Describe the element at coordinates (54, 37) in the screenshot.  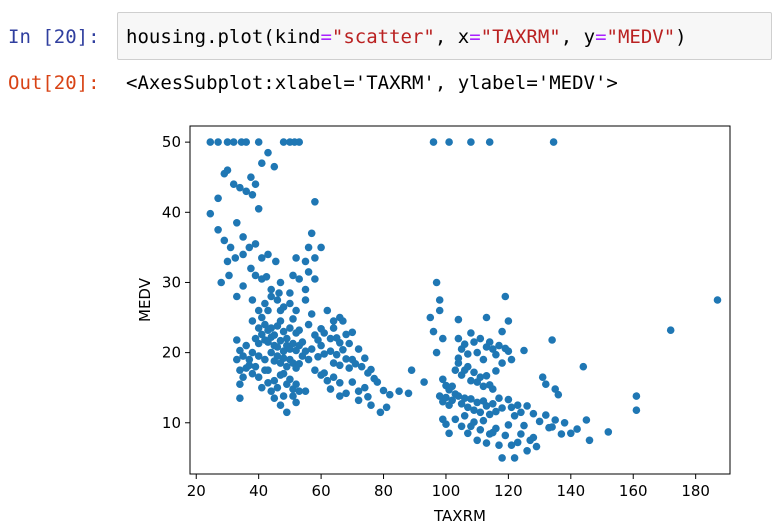
I see `input-prompt: In [20]:` at that location.